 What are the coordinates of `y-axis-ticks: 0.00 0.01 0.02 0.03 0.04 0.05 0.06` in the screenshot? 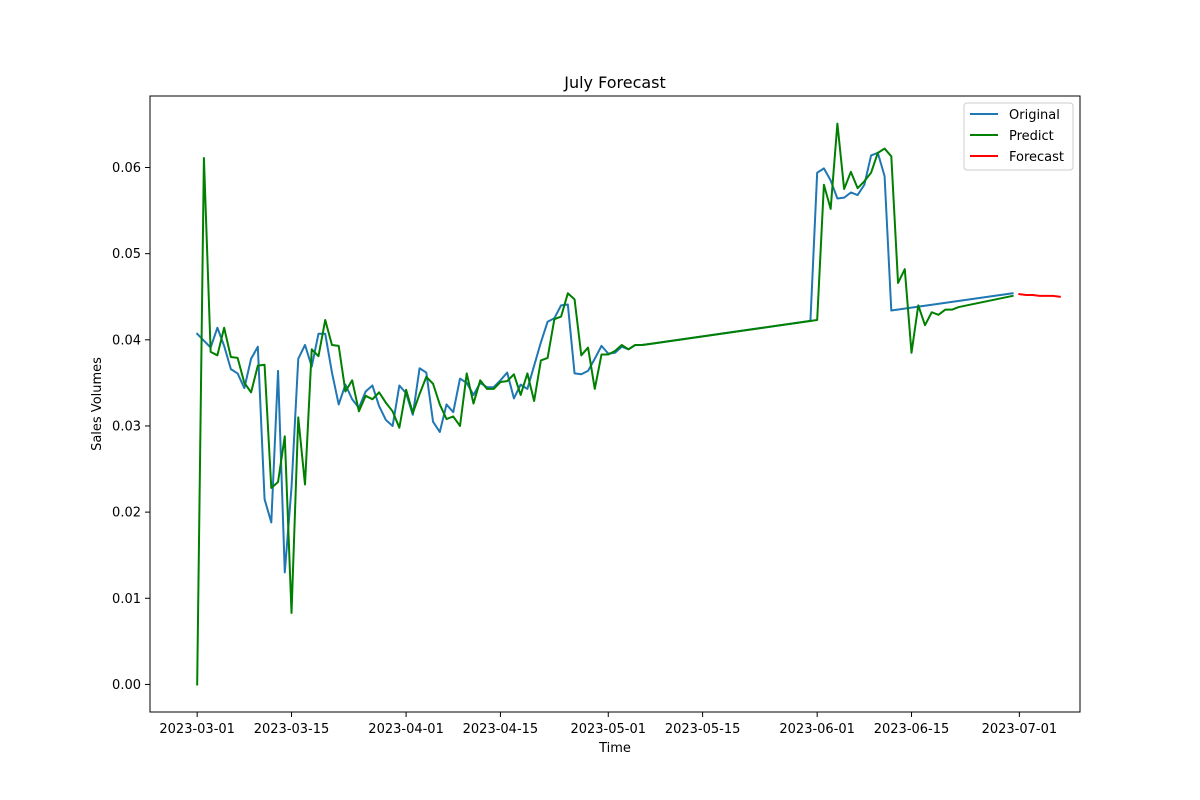 It's located at (131, 427).